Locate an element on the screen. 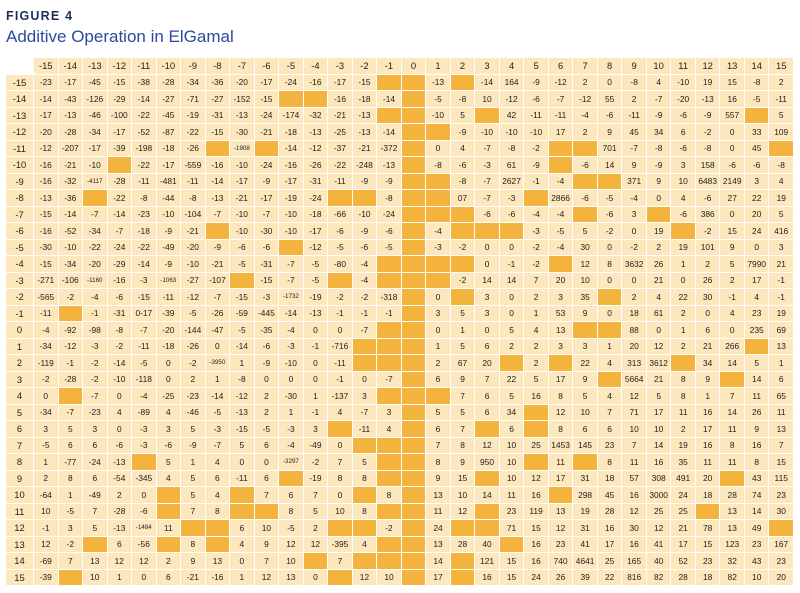  row-label: -14 is located at coordinates (20, 99).